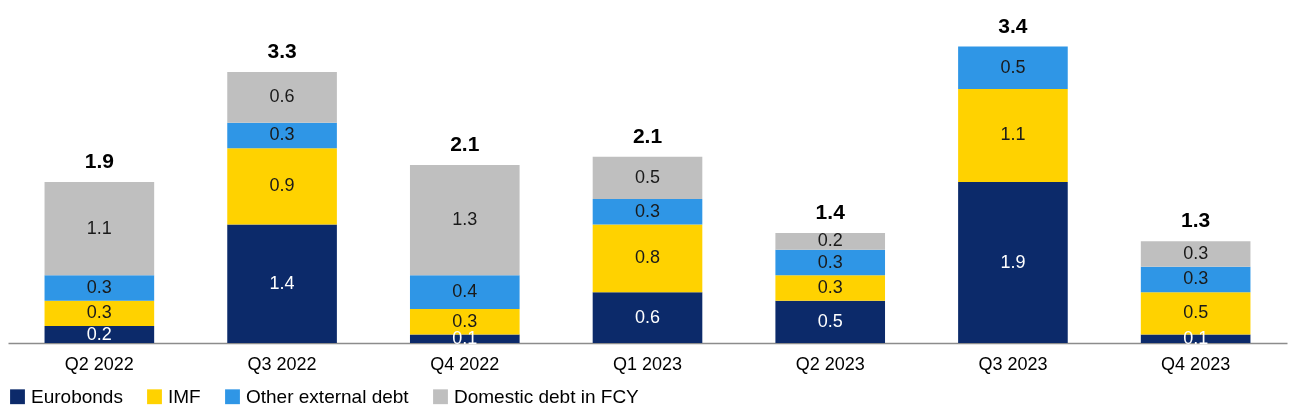 This screenshot has width=1295, height=413. Describe the element at coordinates (547, 396) in the screenshot. I see `legend-label: Domestic debt in FCY` at that location.